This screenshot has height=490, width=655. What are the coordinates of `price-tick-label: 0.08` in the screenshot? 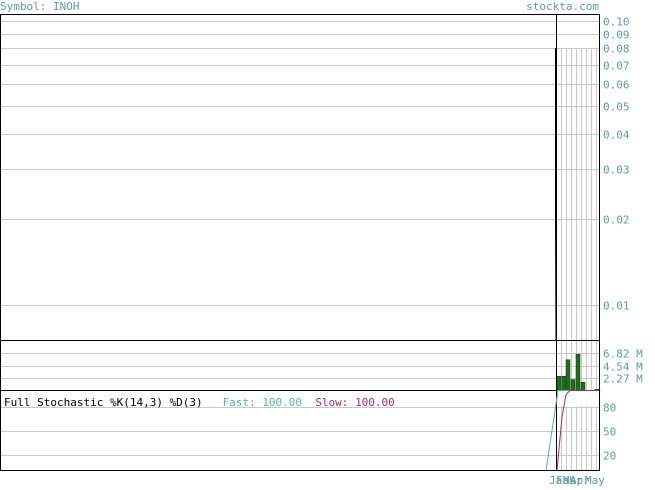 It's located at (616, 49).